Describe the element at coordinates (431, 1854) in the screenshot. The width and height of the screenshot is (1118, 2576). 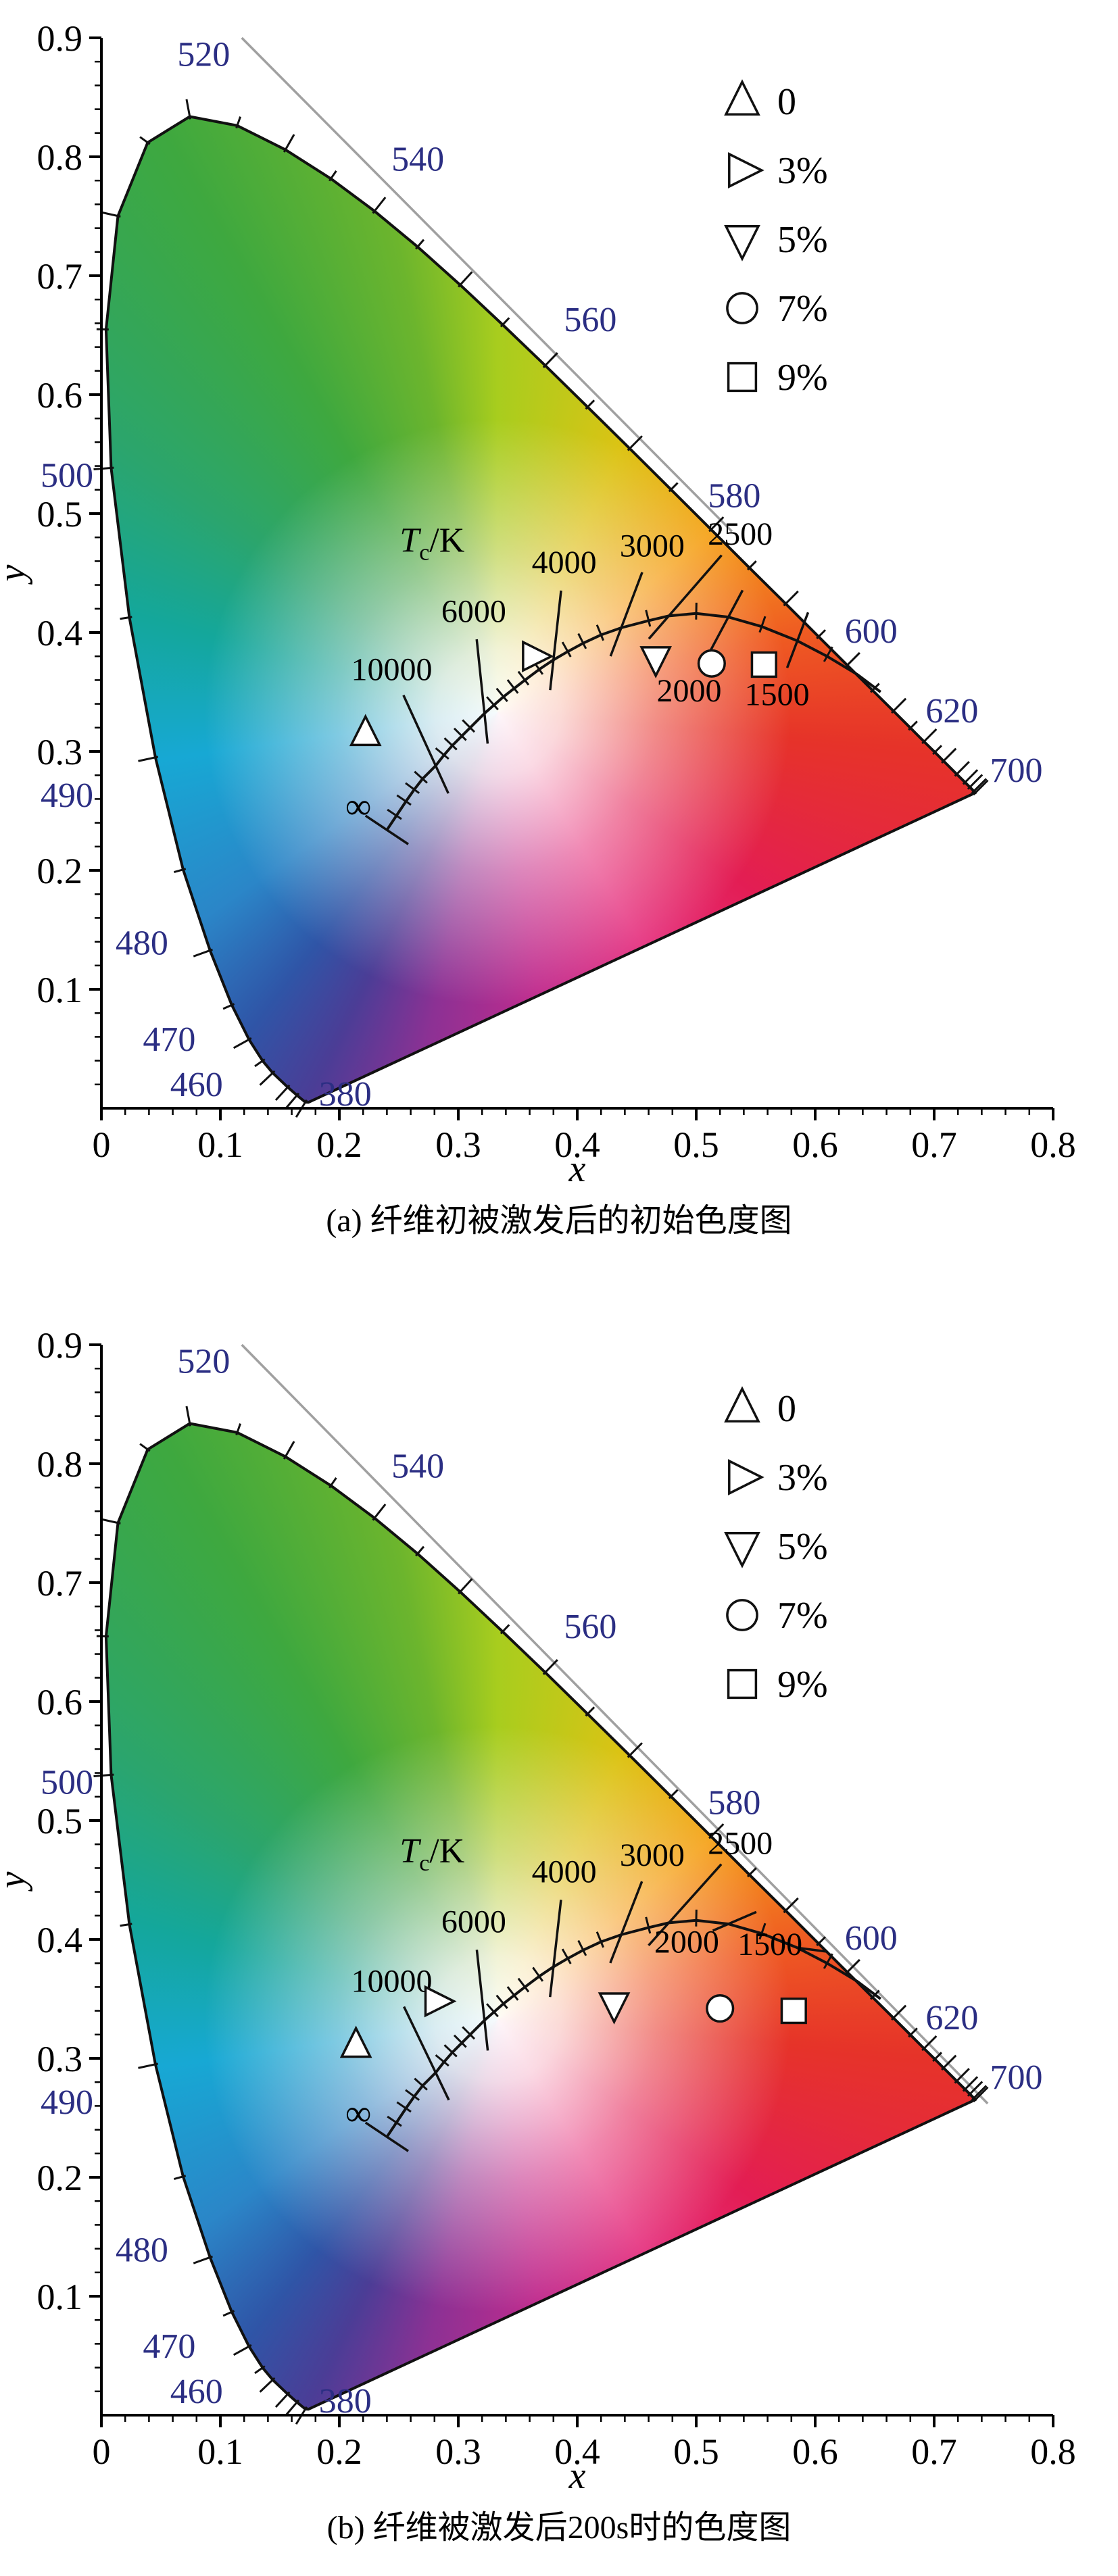
I see `tc-label: Tc/K` at that location.